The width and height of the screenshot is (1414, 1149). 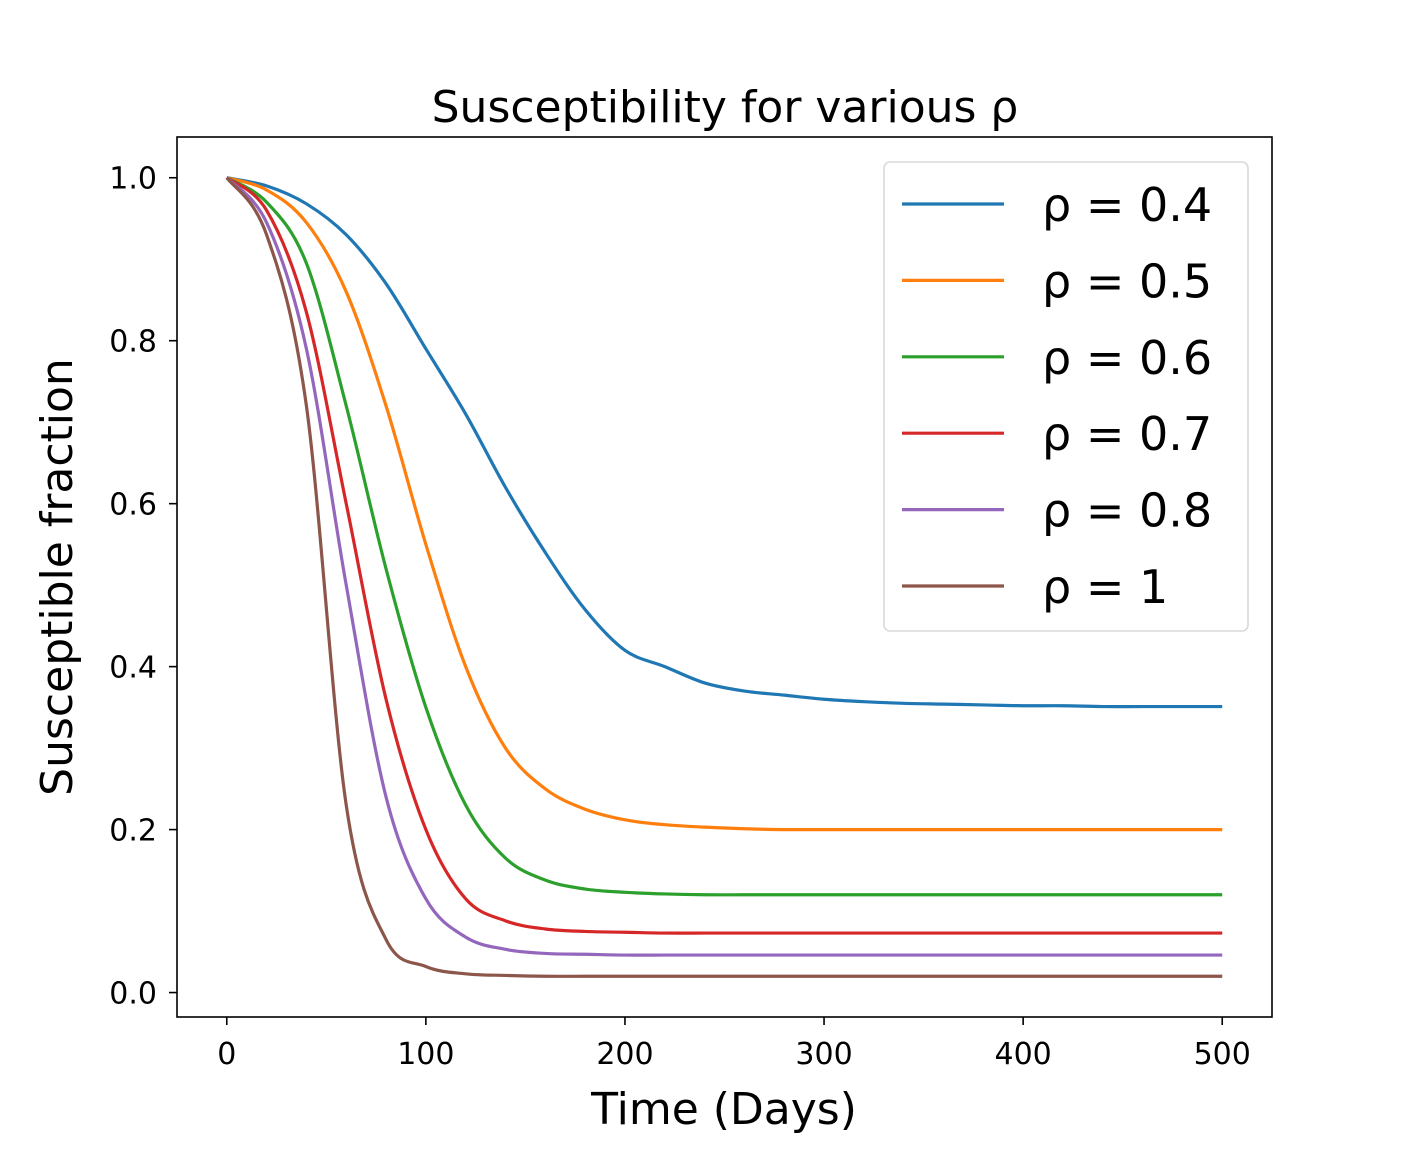 I want to click on legend-label: ρ = 0.7, so click(x=1127, y=434).